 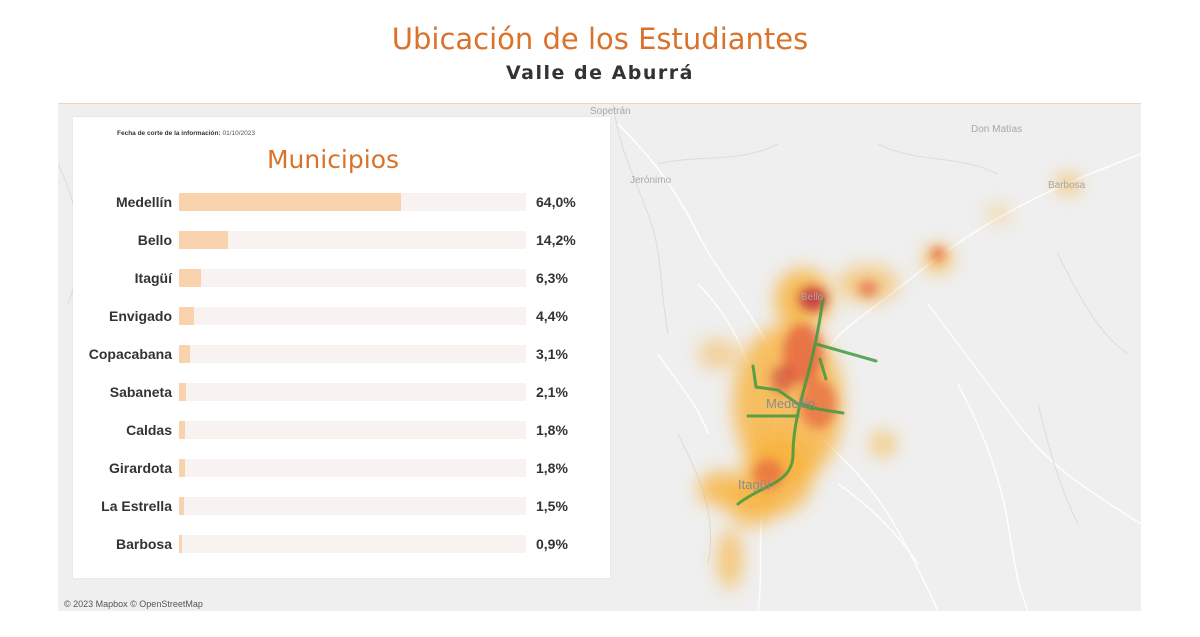 I want to click on map-label-don-matias: Don Matías, so click(x=997, y=129).